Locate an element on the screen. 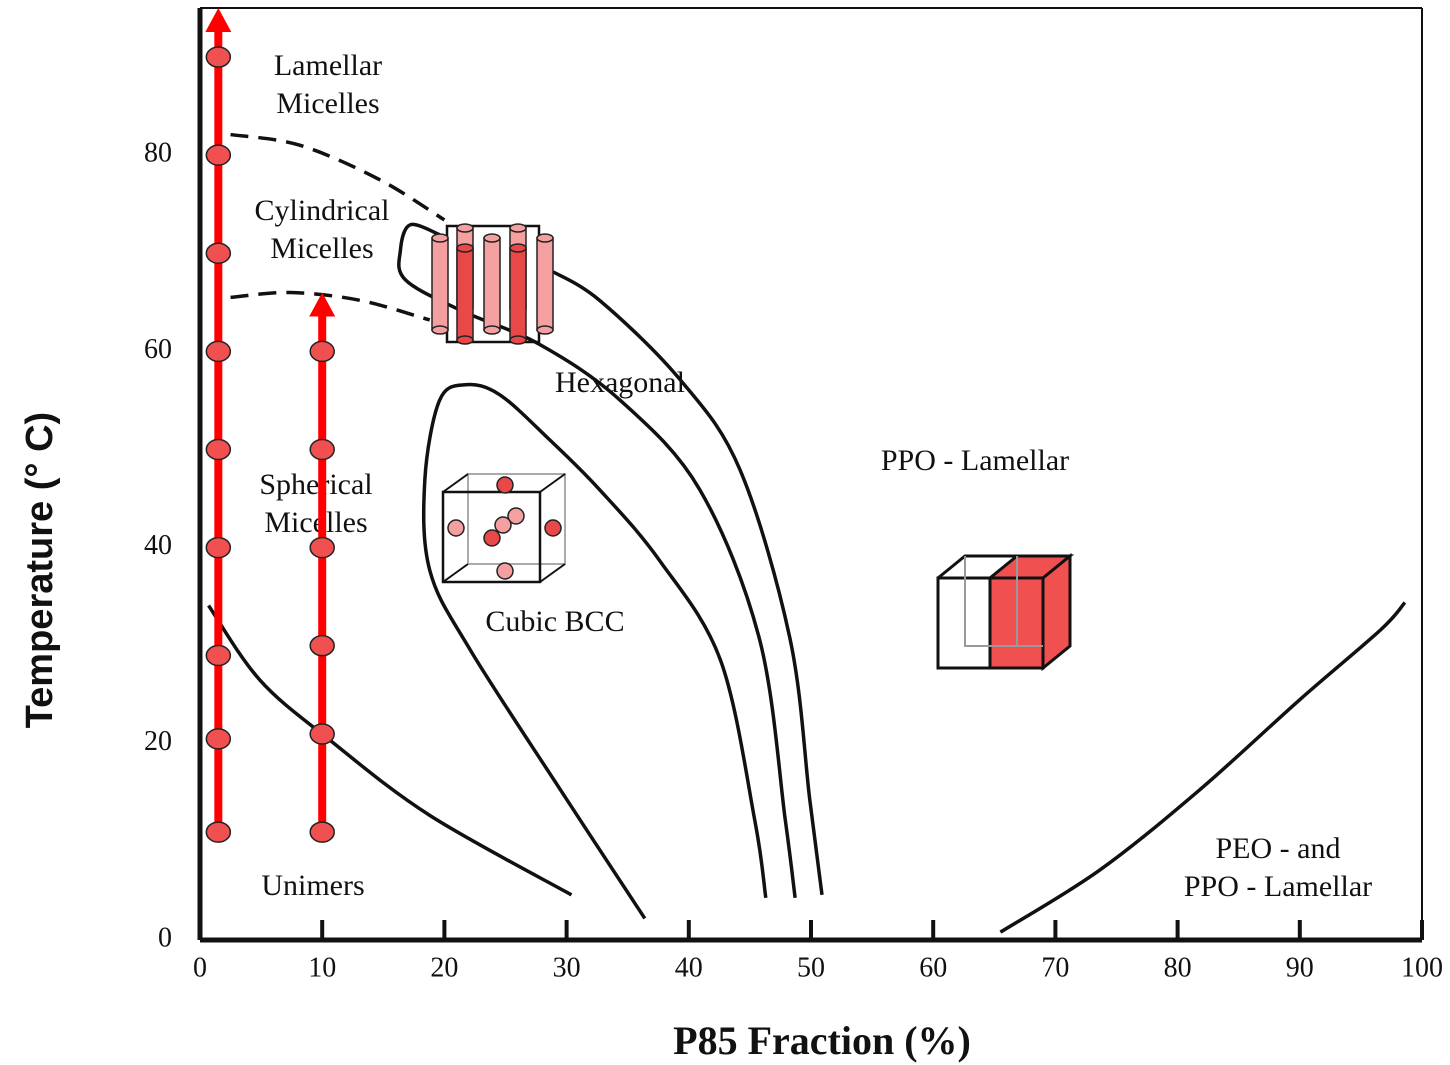 Image resolution: width=1450 pixels, height=1065 pixels. y-tick-label: 40 is located at coordinates (158, 545).